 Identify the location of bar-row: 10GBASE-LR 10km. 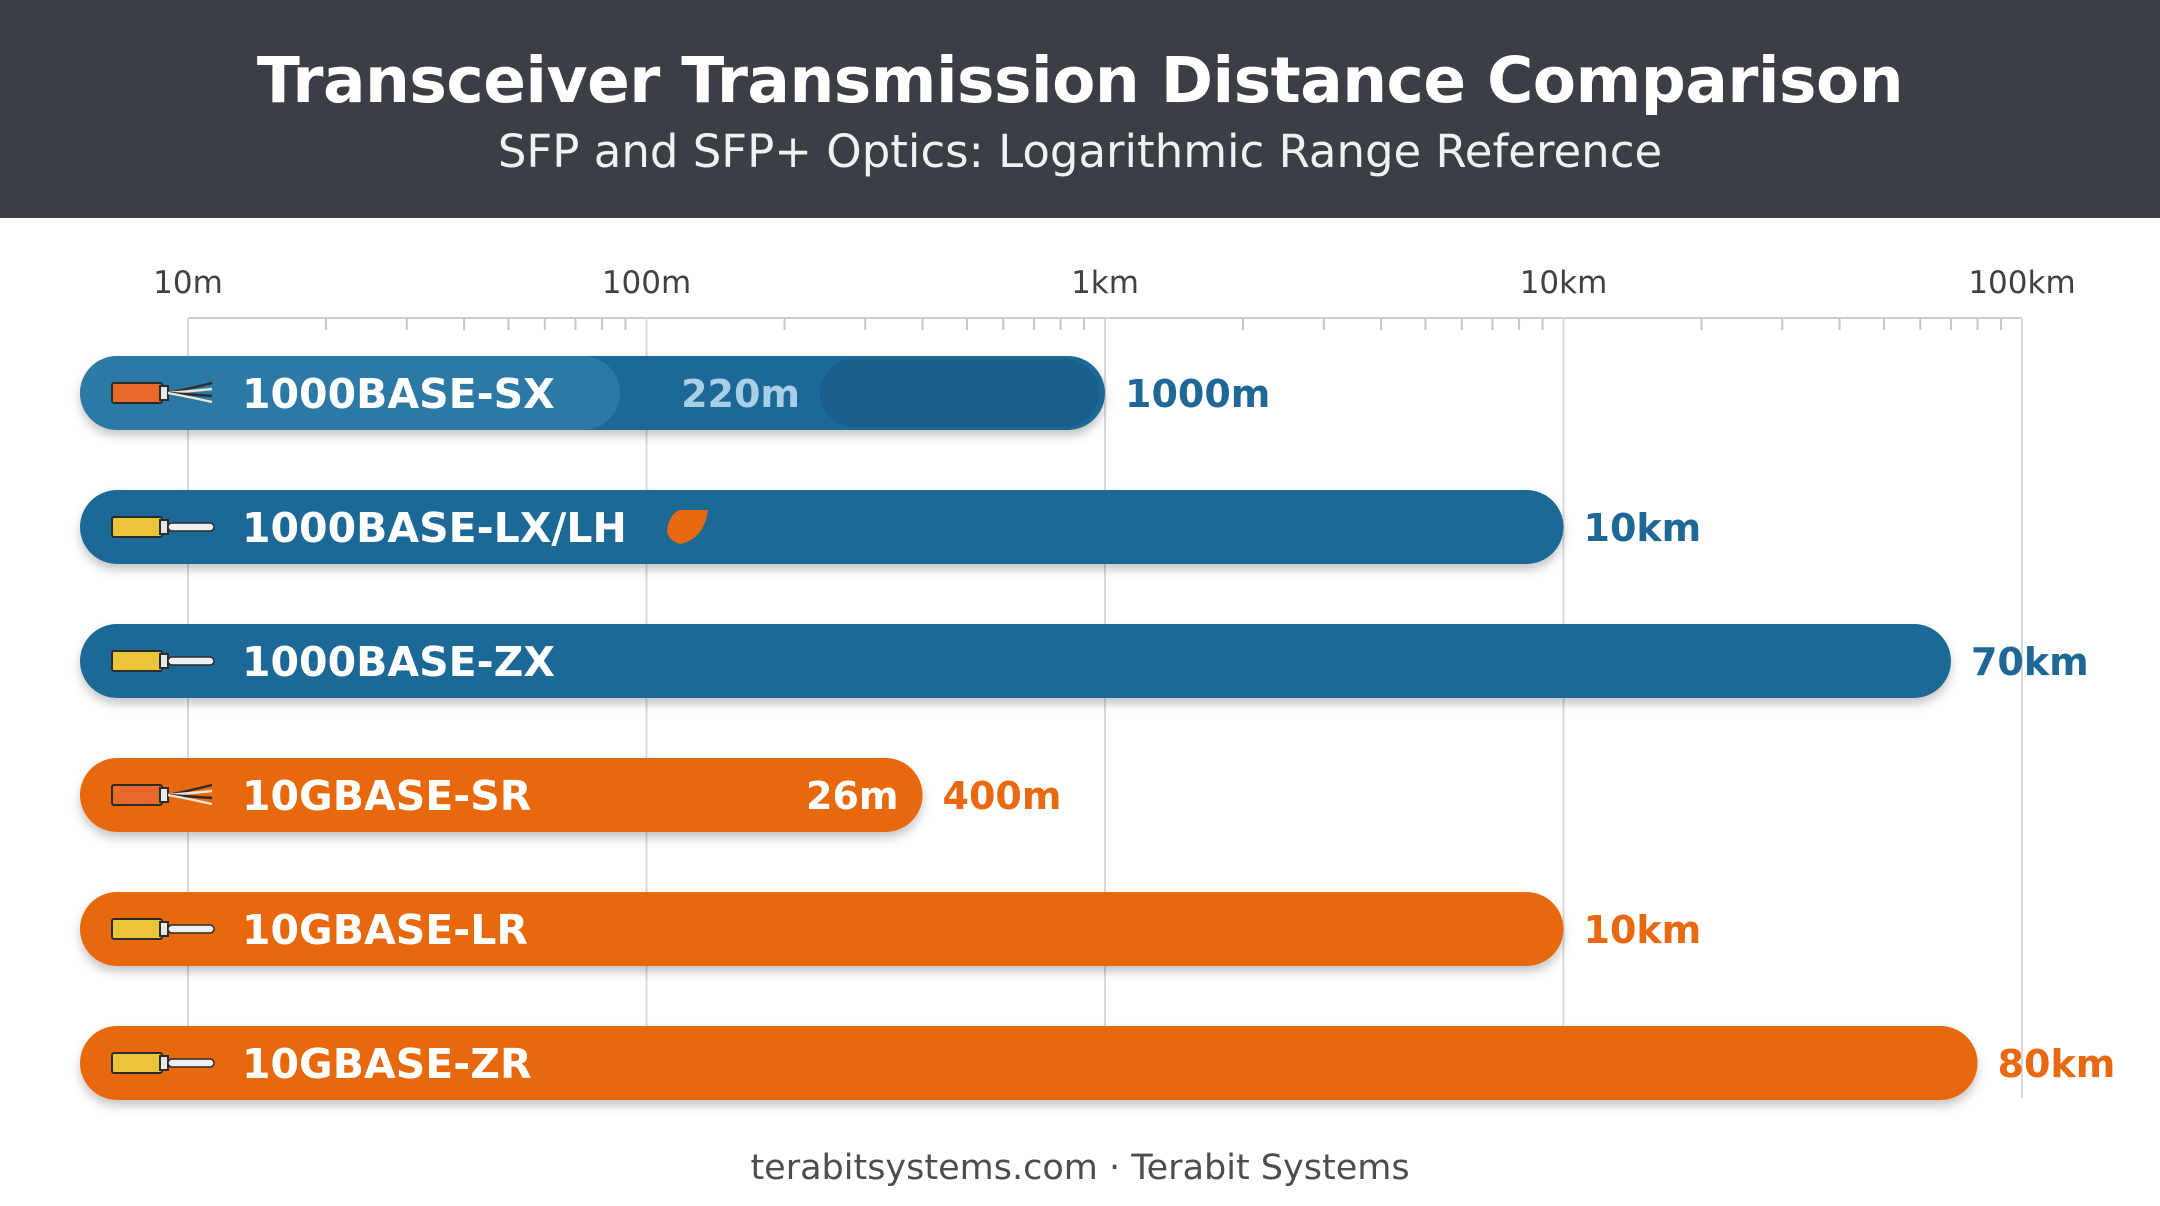
(890, 929).